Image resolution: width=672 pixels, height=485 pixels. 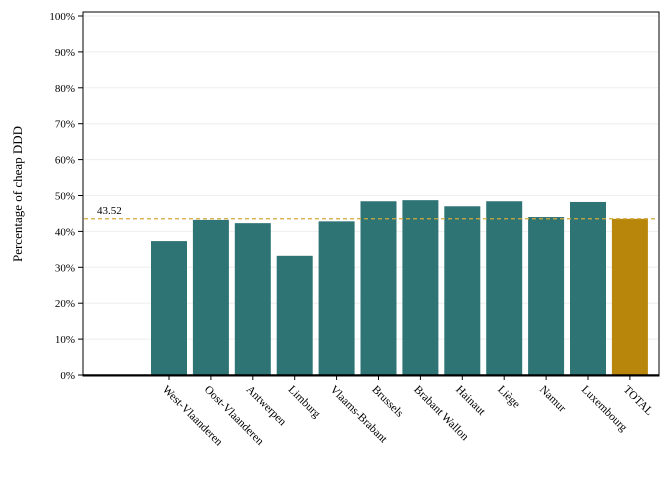 What do you see at coordinates (65, 304) in the screenshot?
I see `y-tick-label: 20%` at bounding box center [65, 304].